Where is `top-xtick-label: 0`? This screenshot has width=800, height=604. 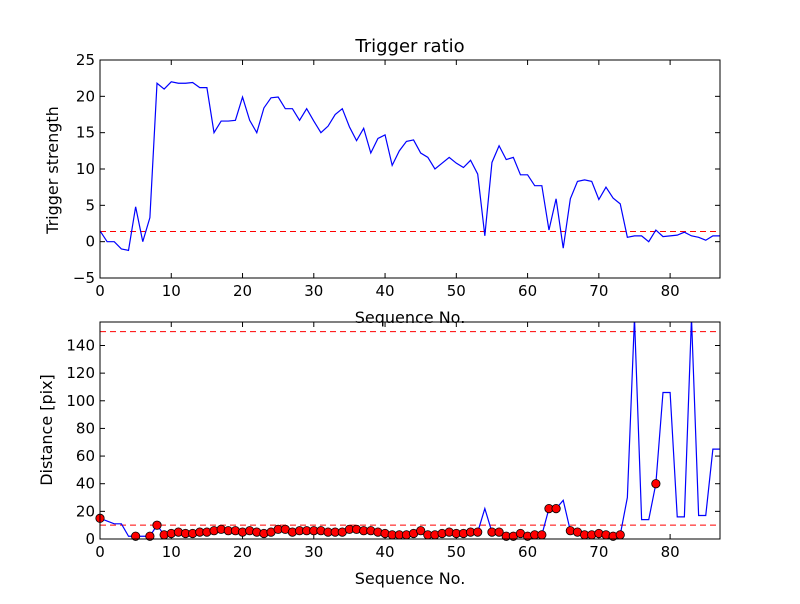
top-xtick-label: 0 is located at coordinates (100, 291).